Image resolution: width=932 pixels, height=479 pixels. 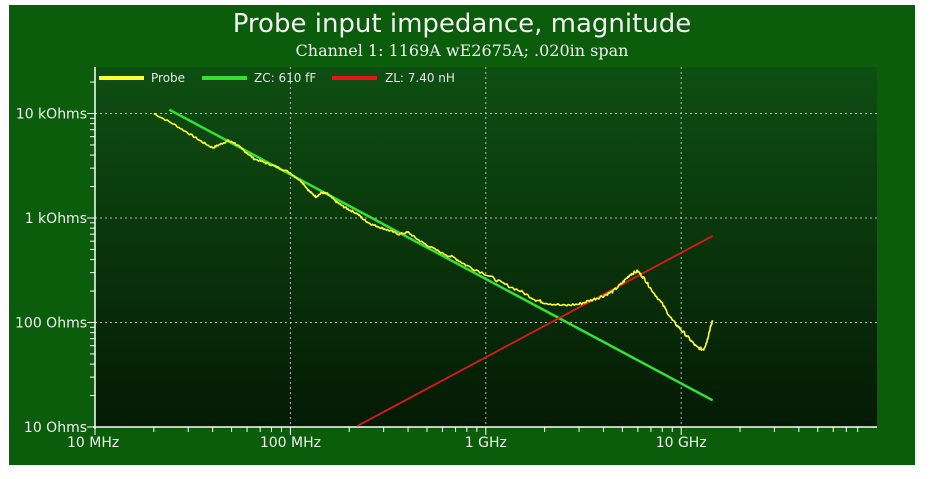 What do you see at coordinates (51, 324) in the screenshot?
I see `y-tick-label: 100 Ohms` at bounding box center [51, 324].